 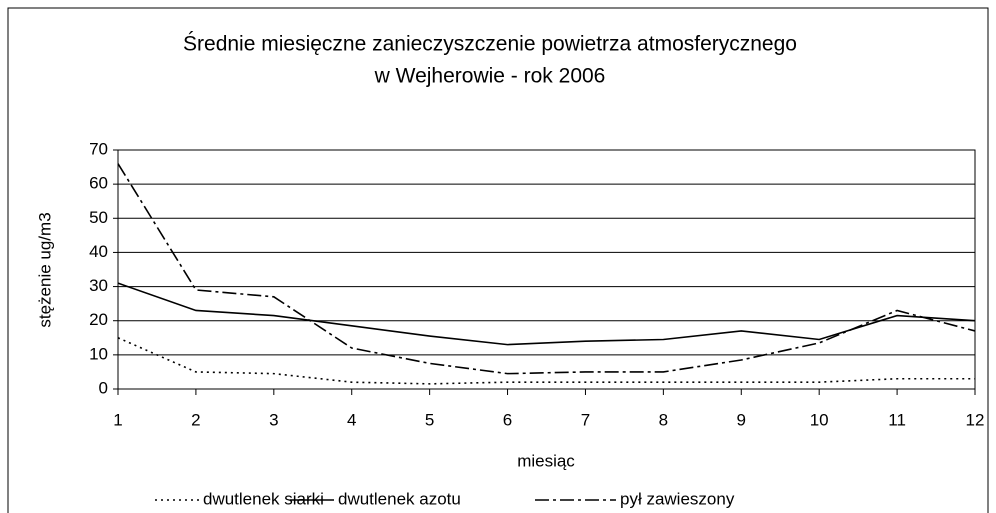 I want to click on x-tick-label: 1, so click(x=117, y=419).